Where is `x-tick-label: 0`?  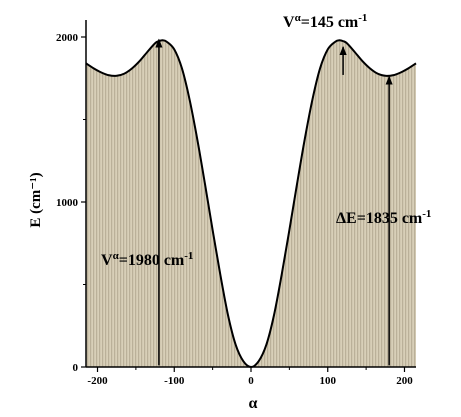 x-tick-label: 0 is located at coordinates (251, 381).